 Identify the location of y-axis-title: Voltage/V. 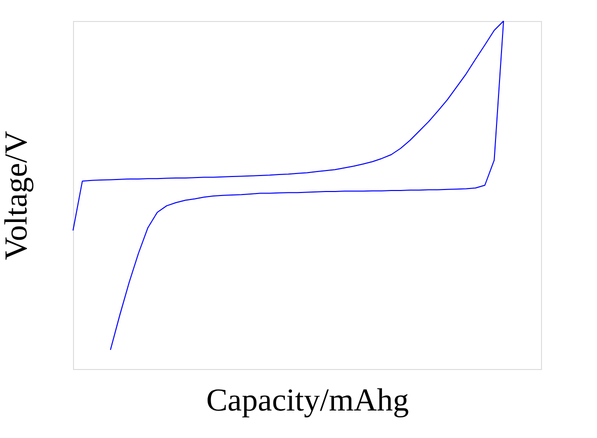
(17, 195).